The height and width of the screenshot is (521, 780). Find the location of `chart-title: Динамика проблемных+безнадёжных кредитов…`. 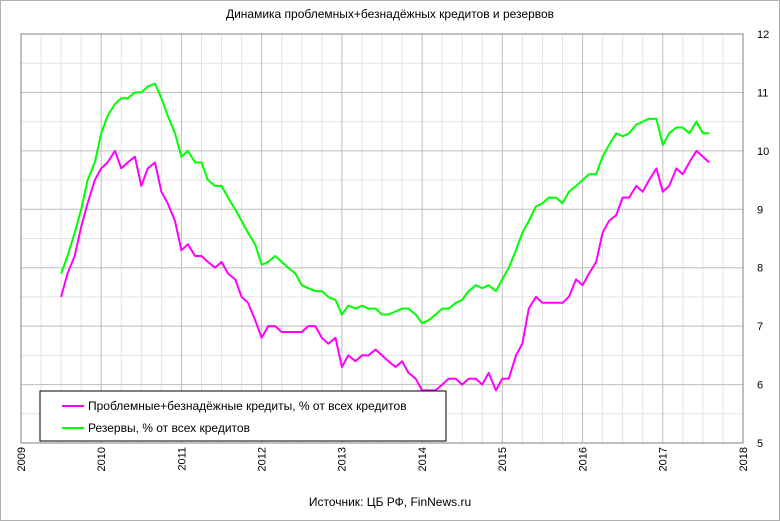

chart-title: Динамика проблемных+безнадёжных кредитов… is located at coordinates (390, 14).